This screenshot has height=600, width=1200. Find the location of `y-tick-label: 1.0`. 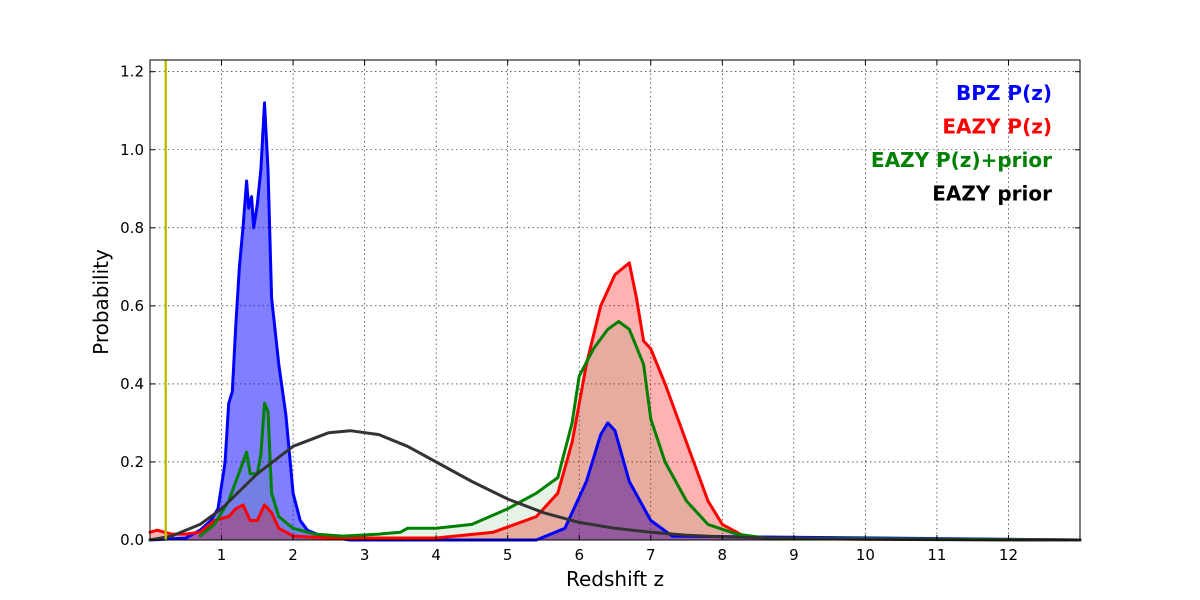

y-tick-label: 1.0 is located at coordinates (132, 150).